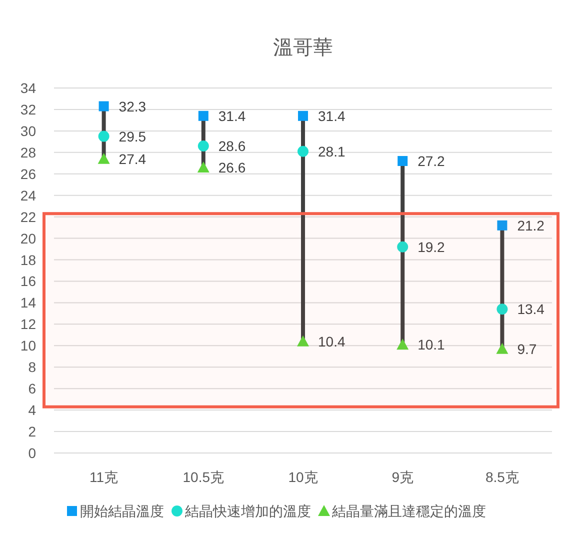 This screenshot has height=535, width=561. Describe the element at coordinates (28, 302) in the screenshot. I see `y-tick-label: 14` at that location.